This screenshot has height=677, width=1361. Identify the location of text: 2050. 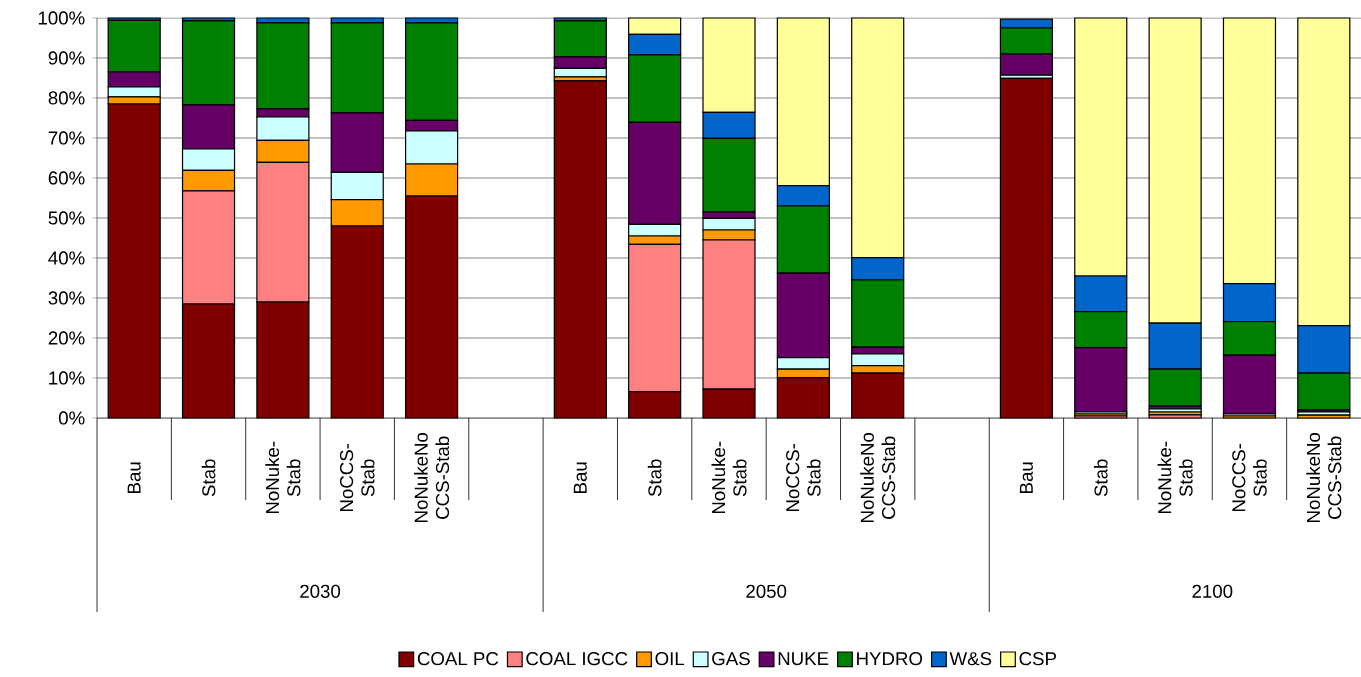
(766, 591).